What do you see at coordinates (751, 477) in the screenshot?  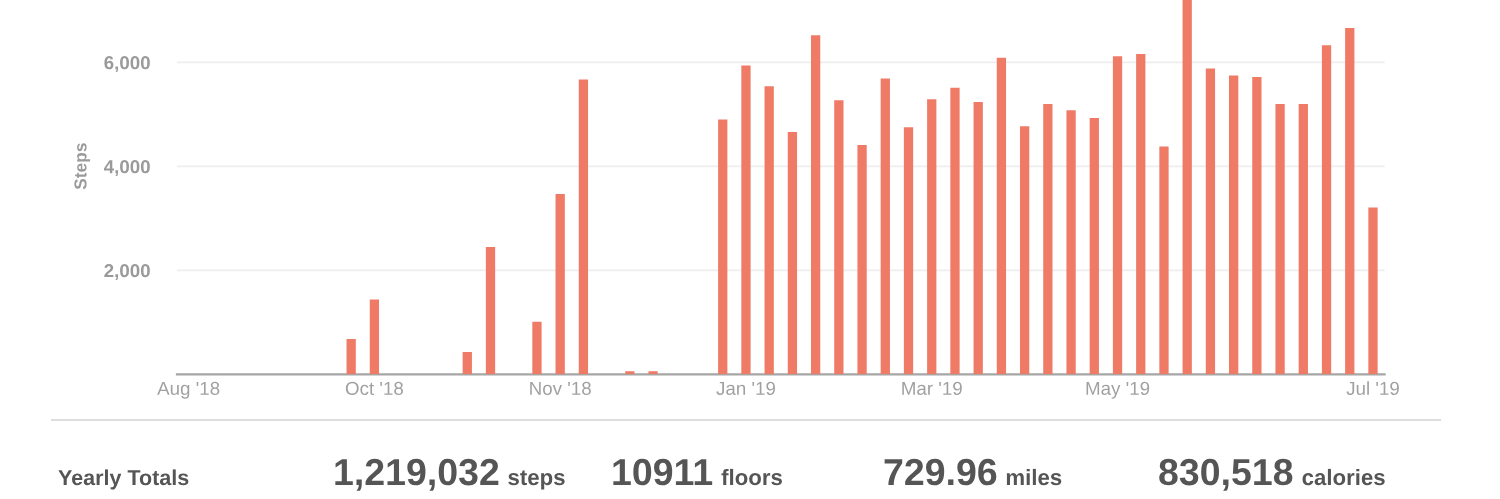 I see `text: floors` at bounding box center [751, 477].